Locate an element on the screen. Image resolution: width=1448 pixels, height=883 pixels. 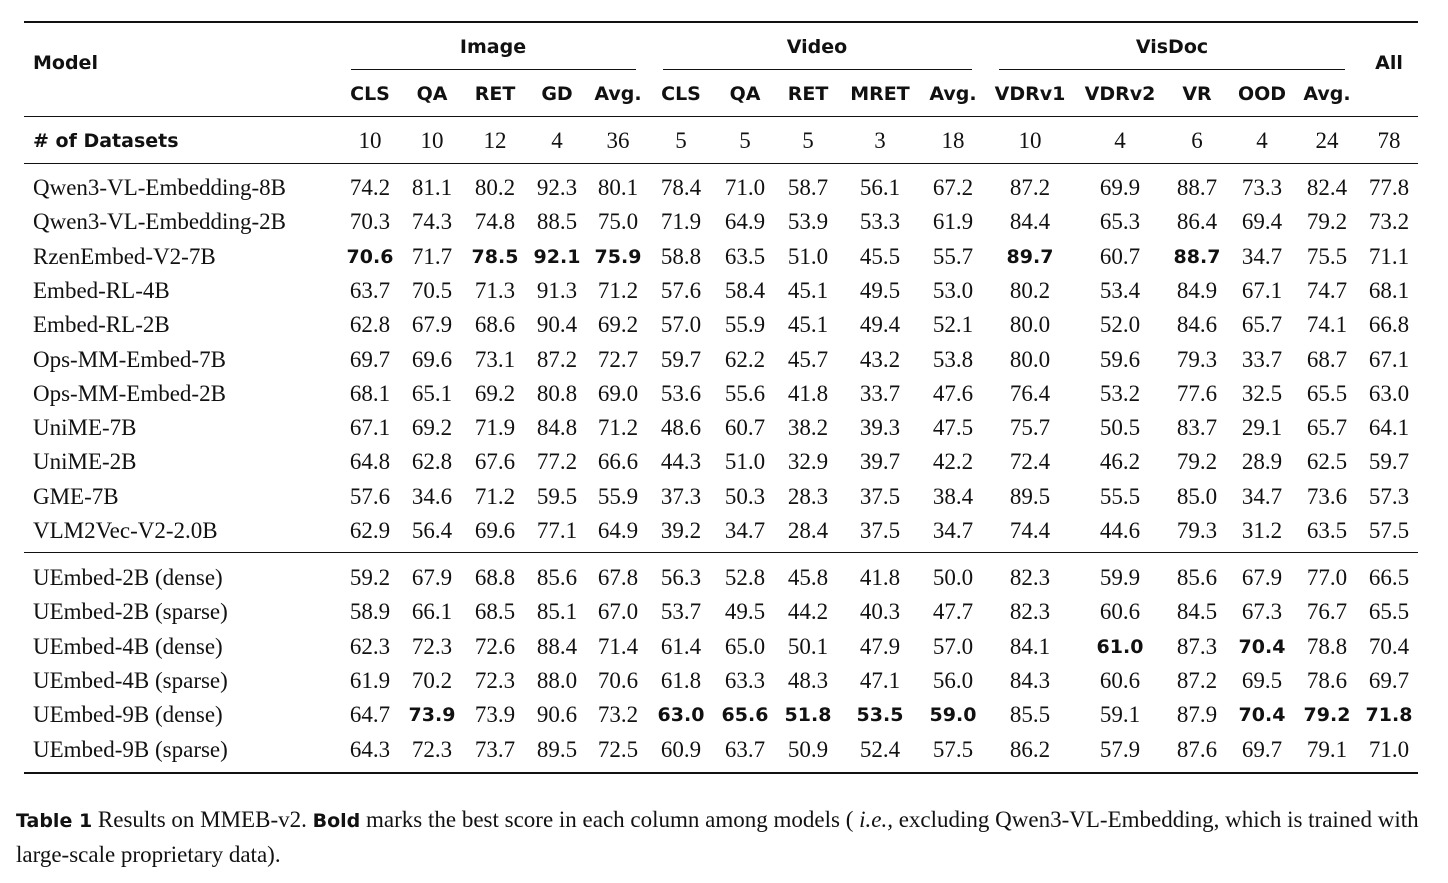
score: 72.3 is located at coordinates (495, 680).